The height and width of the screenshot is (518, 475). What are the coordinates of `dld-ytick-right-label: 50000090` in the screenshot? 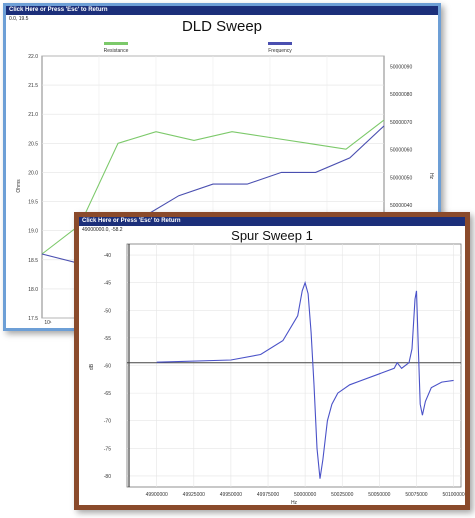 It's located at (401, 67).